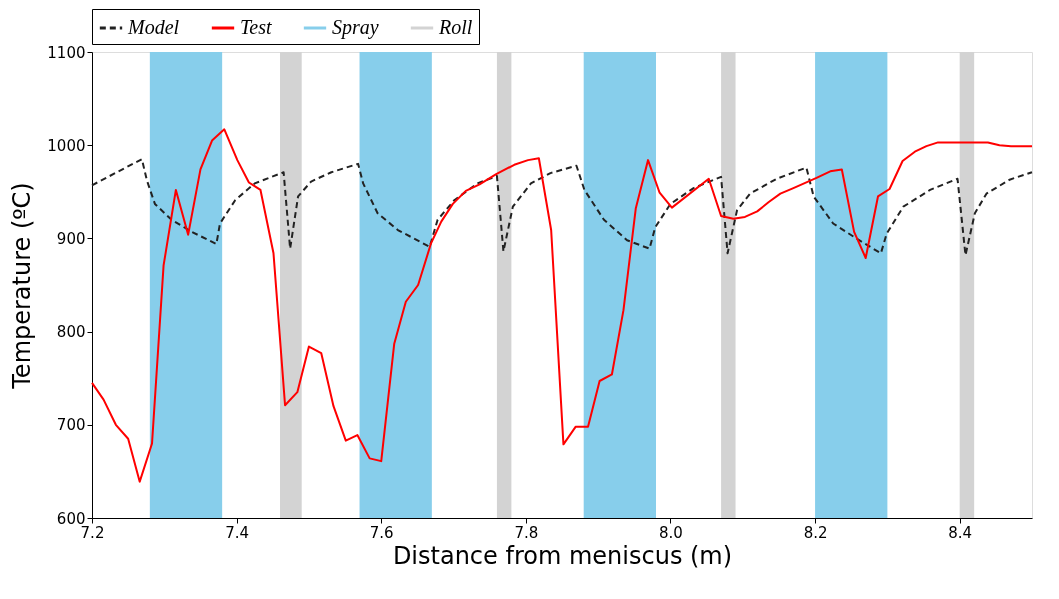 Image resolution: width=1059 pixels, height=599 pixels. I want to click on x-tick-label: 8.0, so click(671, 532).